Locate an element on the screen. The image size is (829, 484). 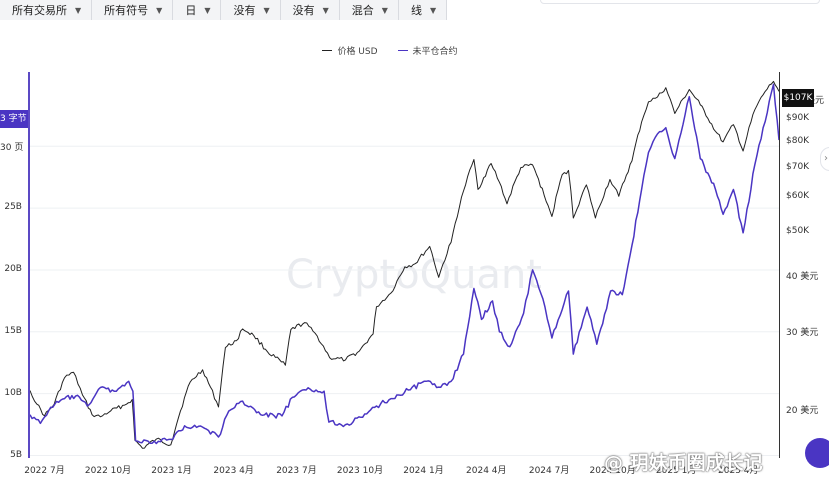
interval-dropdown: 日 ▼ is located at coordinates (197, 10).